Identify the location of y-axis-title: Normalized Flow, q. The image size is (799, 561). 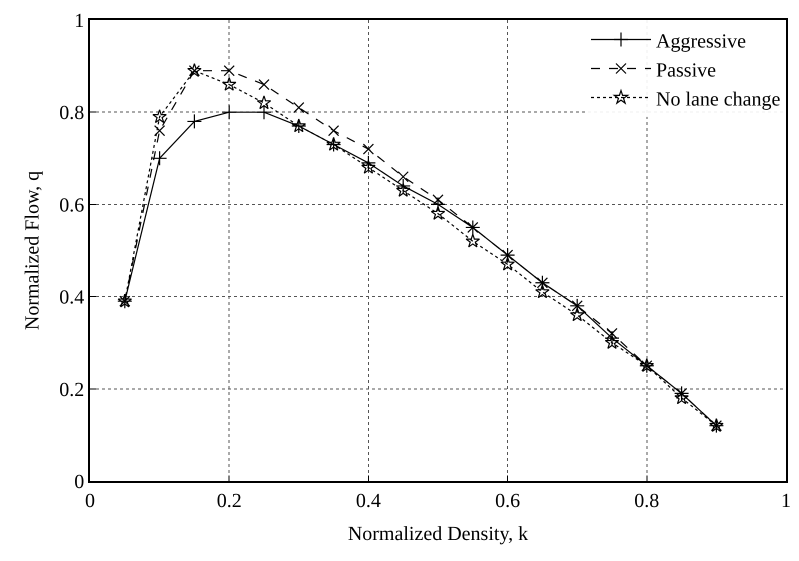
(32, 250).